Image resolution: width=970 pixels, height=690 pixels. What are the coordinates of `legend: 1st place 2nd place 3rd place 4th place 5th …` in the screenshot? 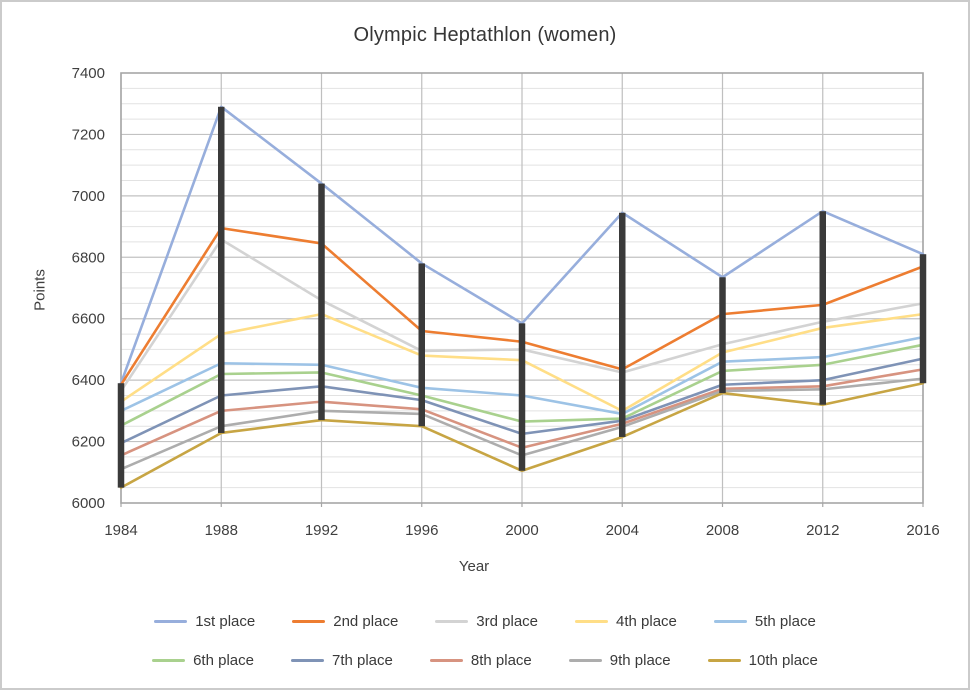 It's located at (485, 647).